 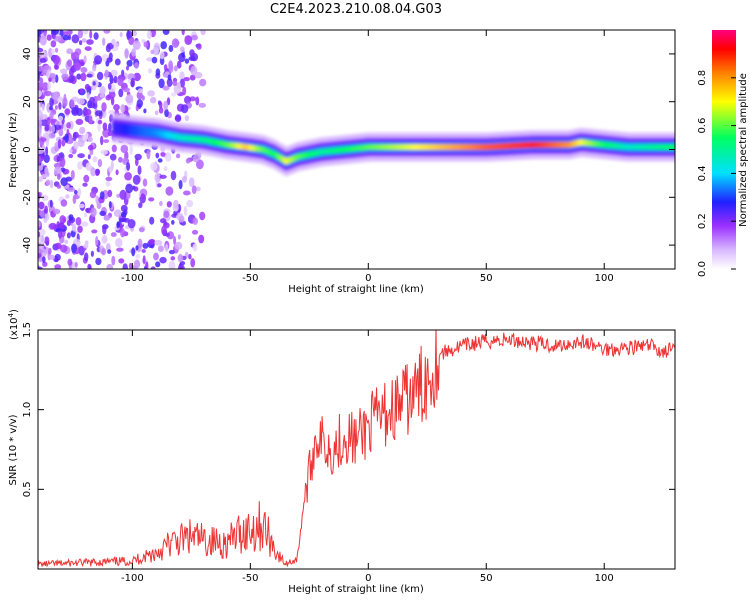 What do you see at coordinates (27, 245) in the screenshot?
I see `y-tick-label: -40` at bounding box center [27, 245].